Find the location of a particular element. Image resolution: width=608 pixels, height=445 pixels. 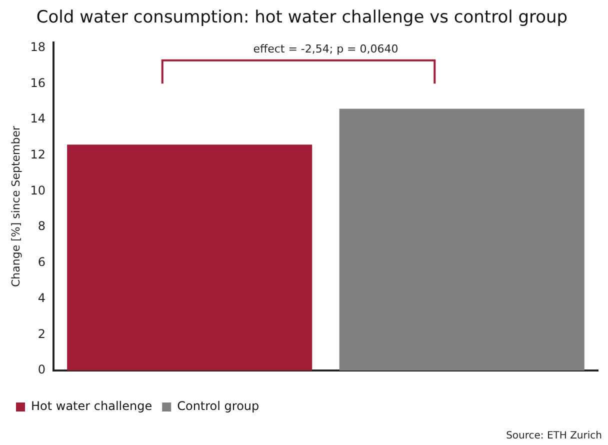

source-note: Source: ETH Zurich is located at coordinates (554, 436).